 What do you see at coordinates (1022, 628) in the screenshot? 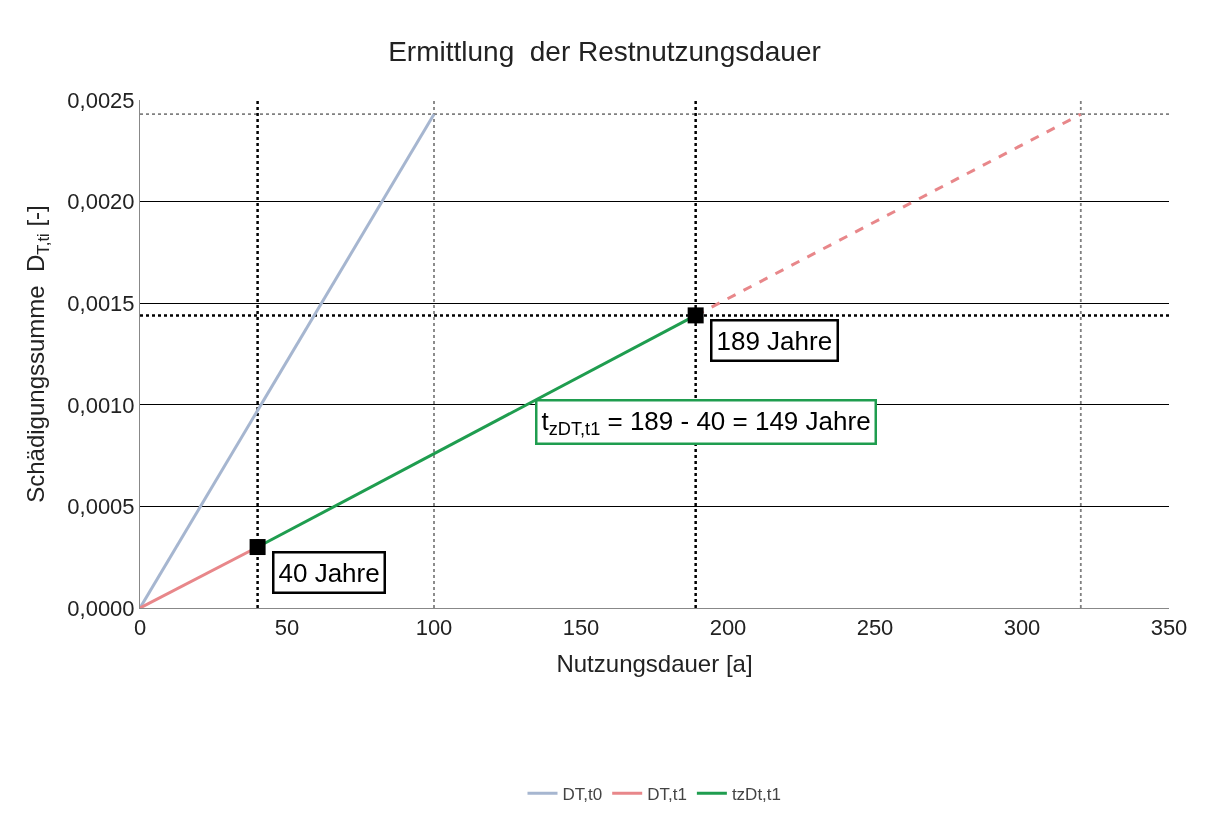
I see `x-tick-label: 300` at bounding box center [1022, 628].